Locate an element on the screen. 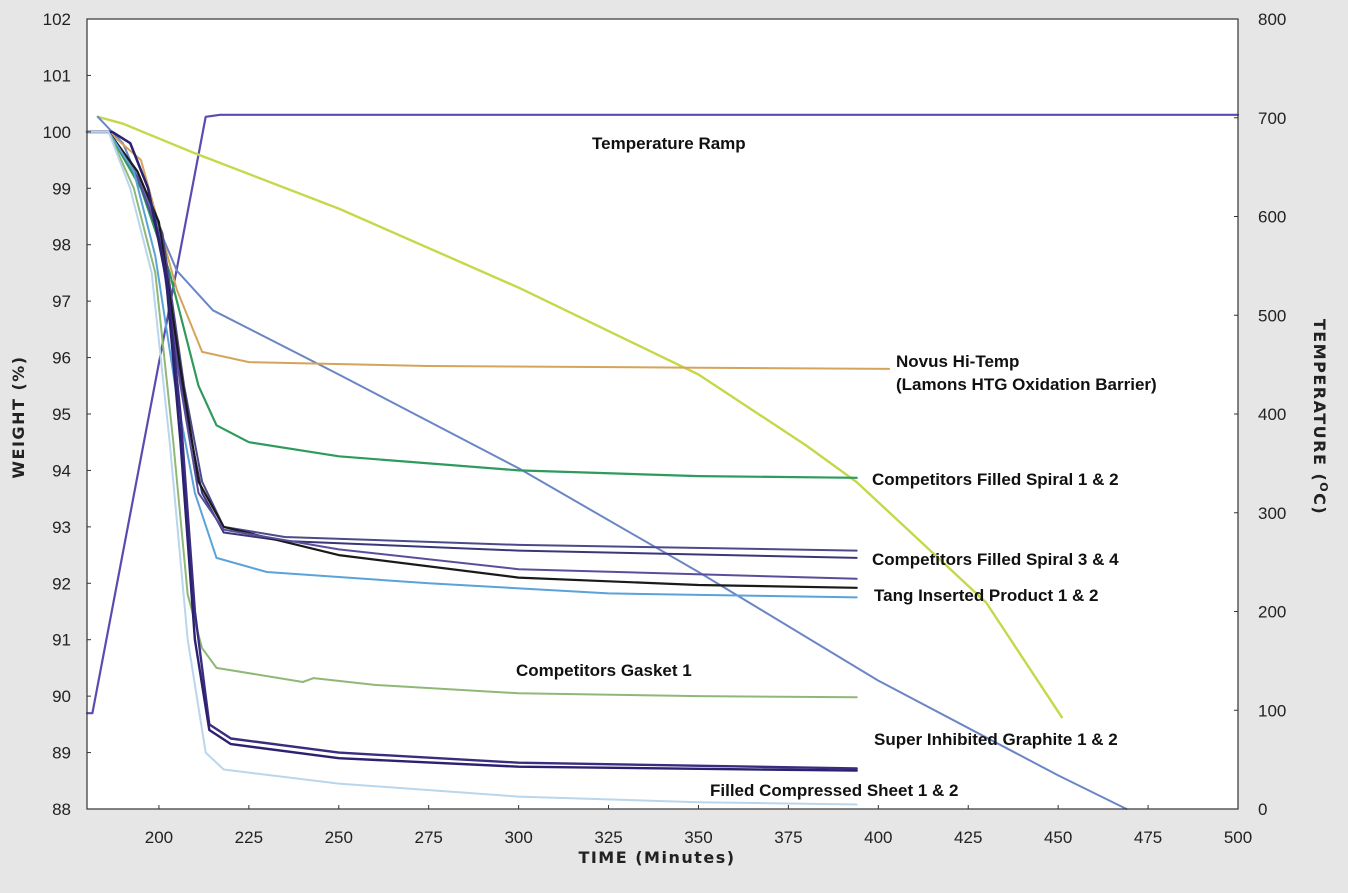 The height and width of the screenshot is (893, 1348). y-tick-label: 96 is located at coordinates (61, 358).